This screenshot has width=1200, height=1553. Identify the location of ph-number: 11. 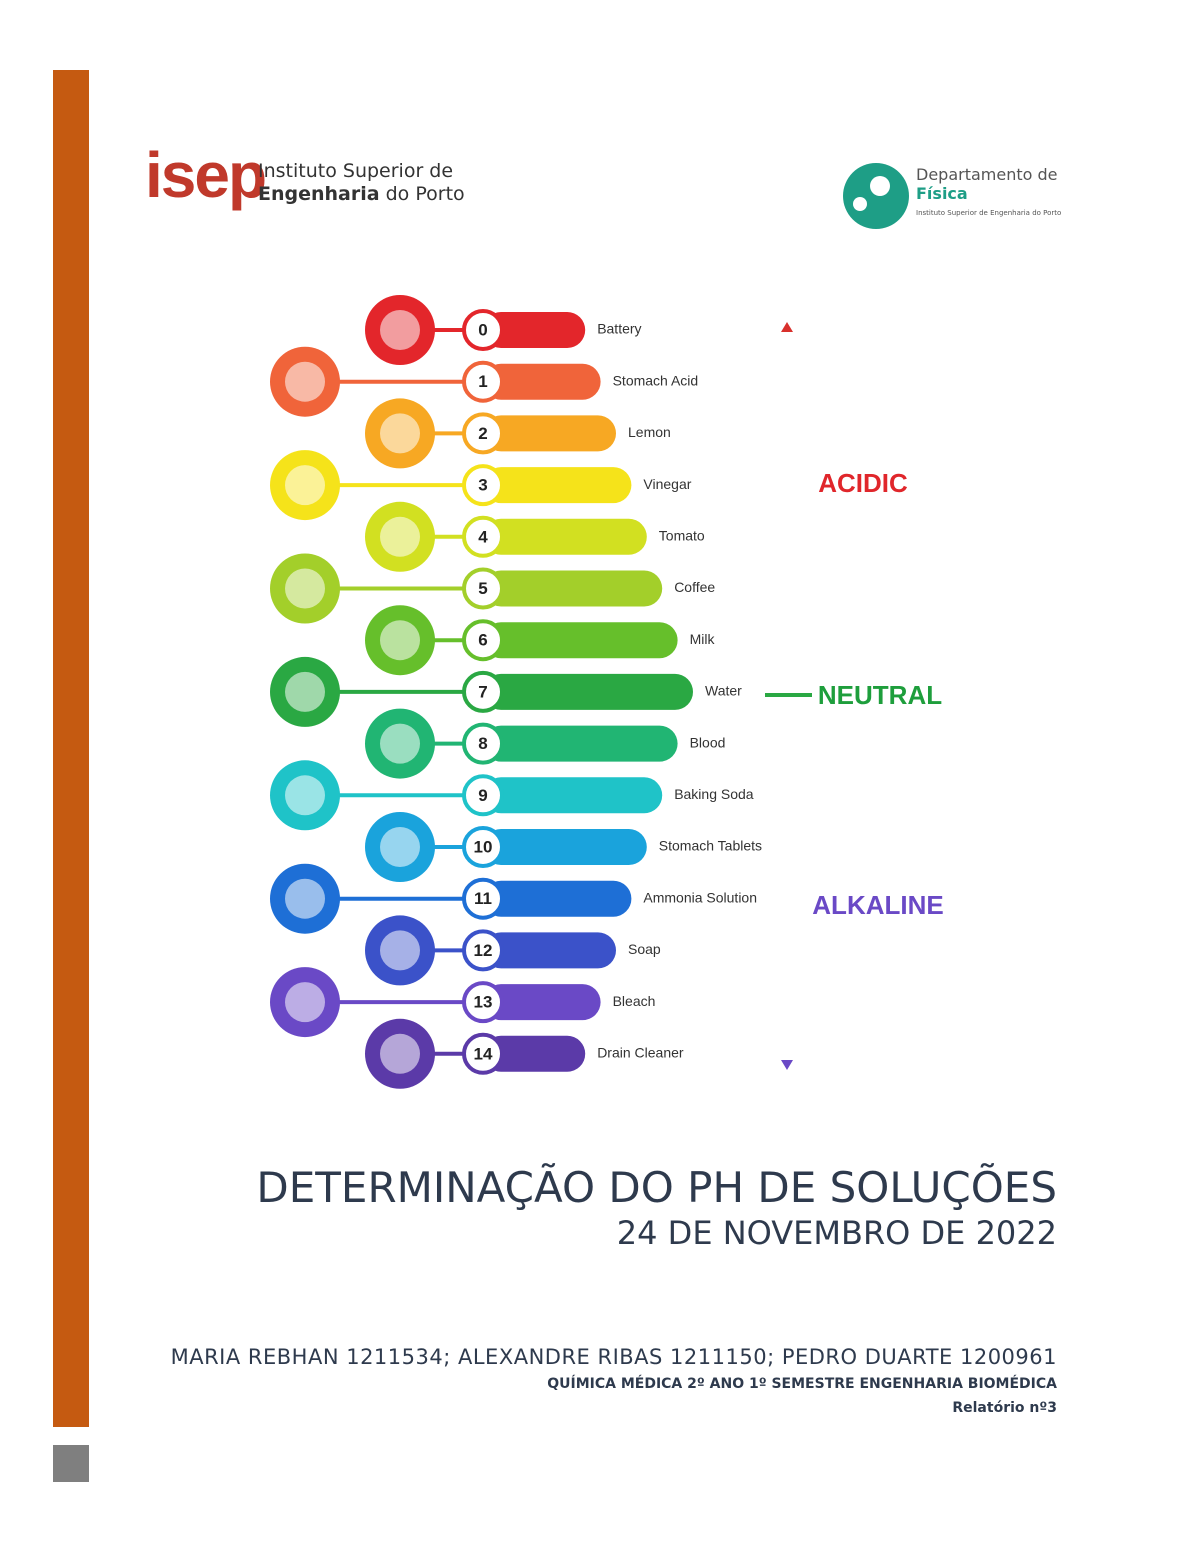
(483, 898).